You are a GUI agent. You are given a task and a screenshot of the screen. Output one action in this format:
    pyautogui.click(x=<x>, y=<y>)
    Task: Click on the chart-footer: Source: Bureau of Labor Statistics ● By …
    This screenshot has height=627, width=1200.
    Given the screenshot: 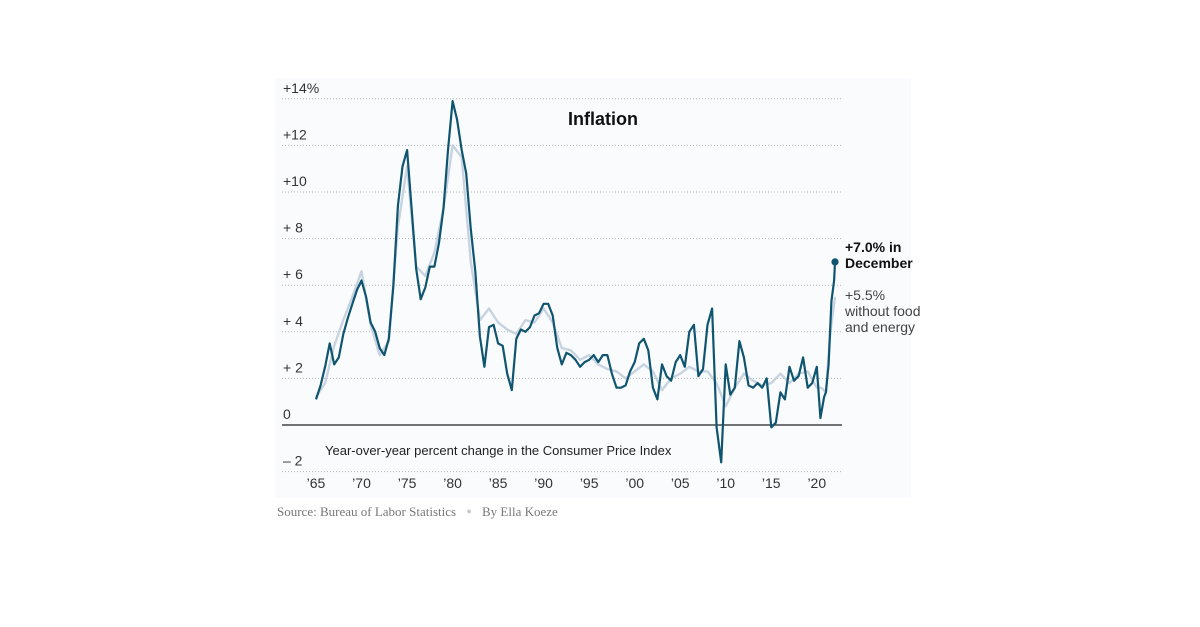 What is the action you would take?
    pyautogui.click(x=417, y=512)
    